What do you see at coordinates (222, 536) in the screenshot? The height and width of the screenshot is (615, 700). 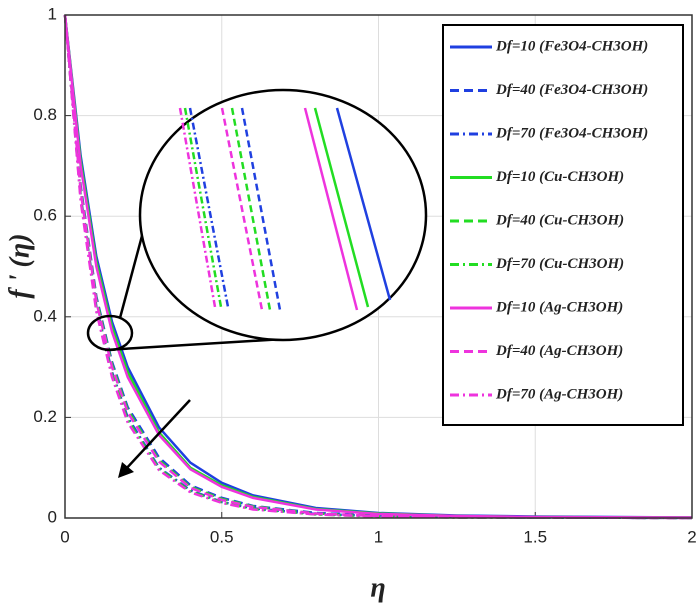 I see `x-tick-label: 0.5` at bounding box center [222, 536].